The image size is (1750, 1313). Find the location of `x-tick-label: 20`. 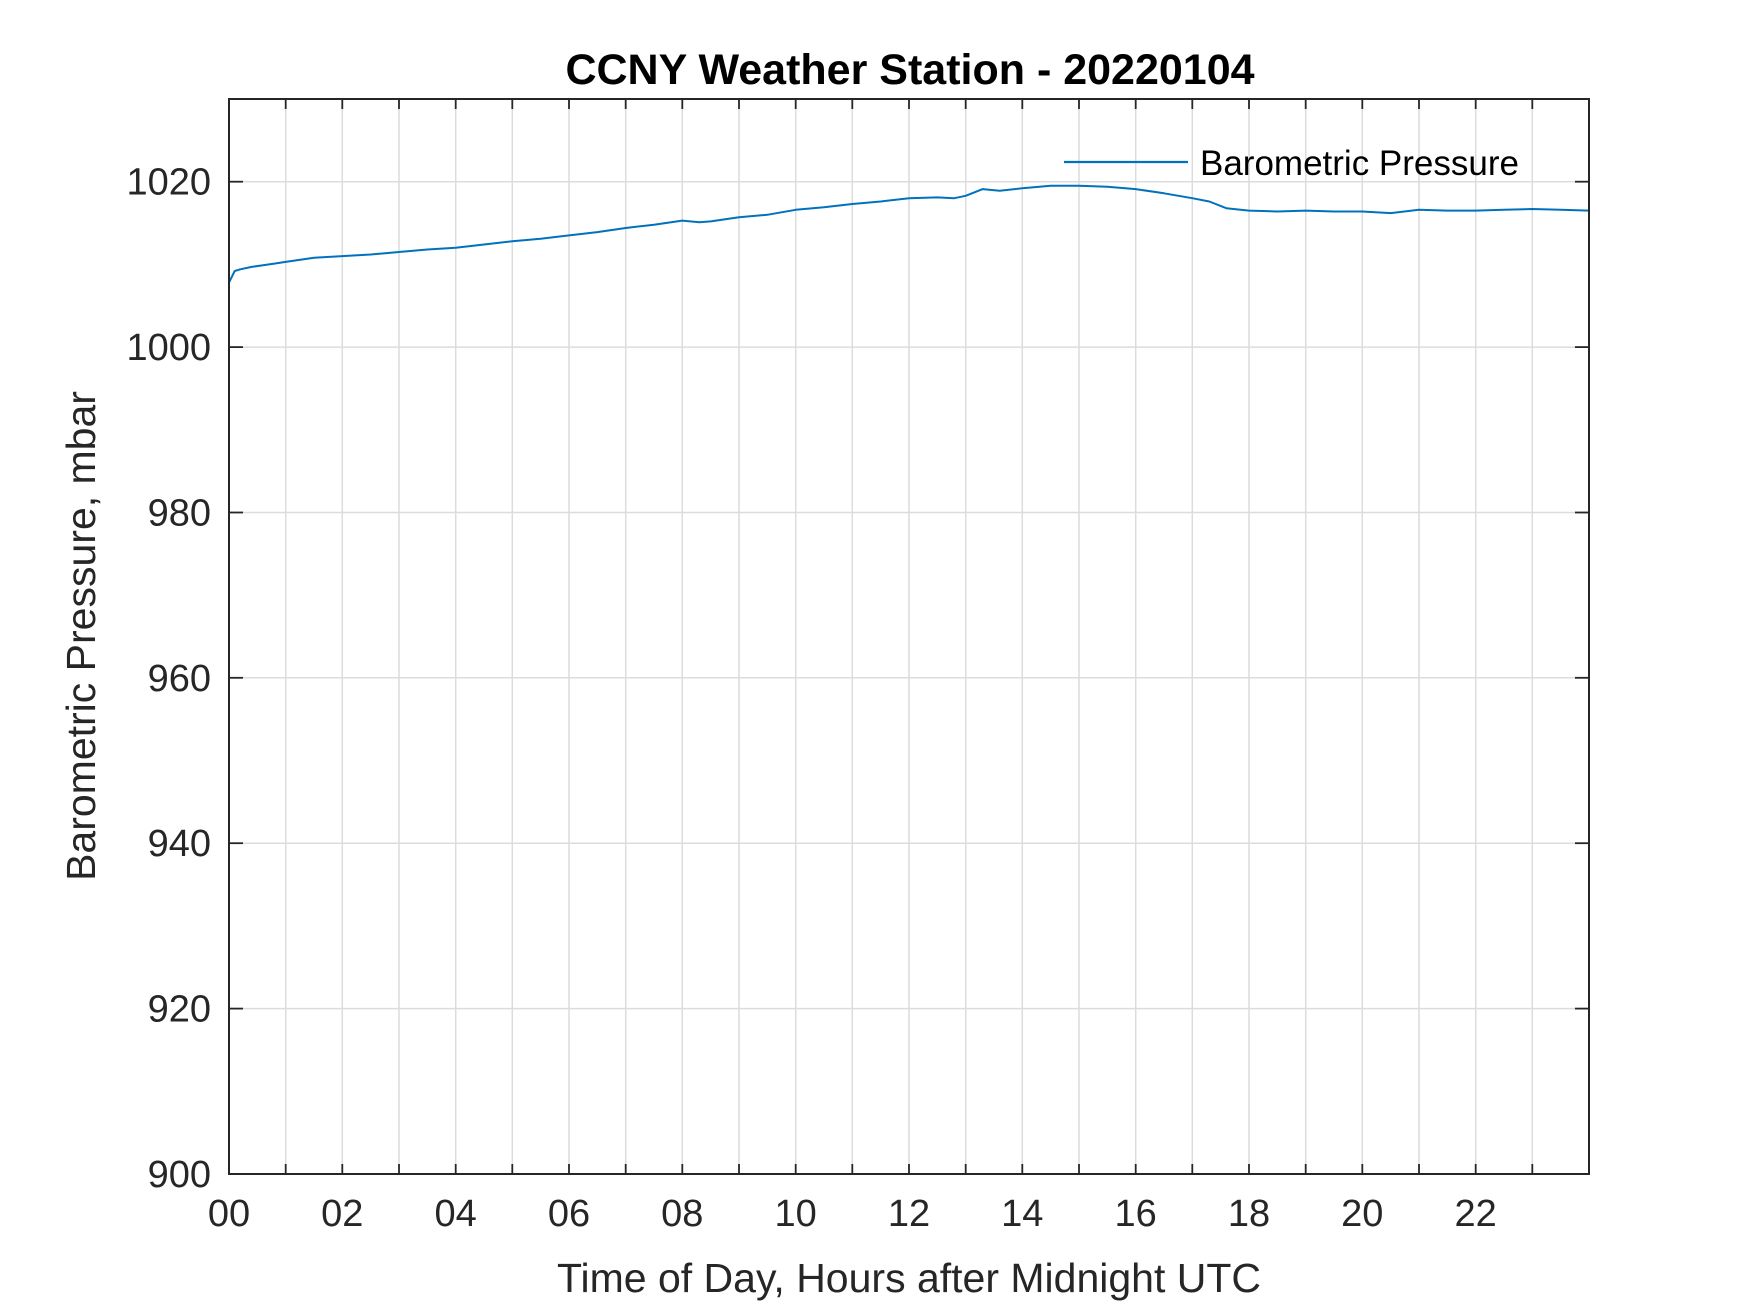

x-tick-label: 20 is located at coordinates (1362, 1214).